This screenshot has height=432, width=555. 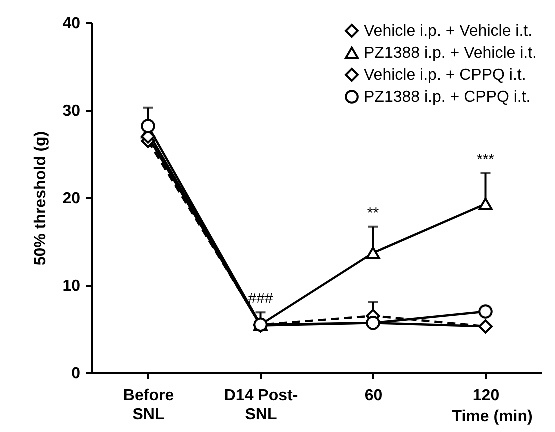 I want to click on legend-label: Vehicle i.p. + Vehicle i.t., so click(x=448, y=31).